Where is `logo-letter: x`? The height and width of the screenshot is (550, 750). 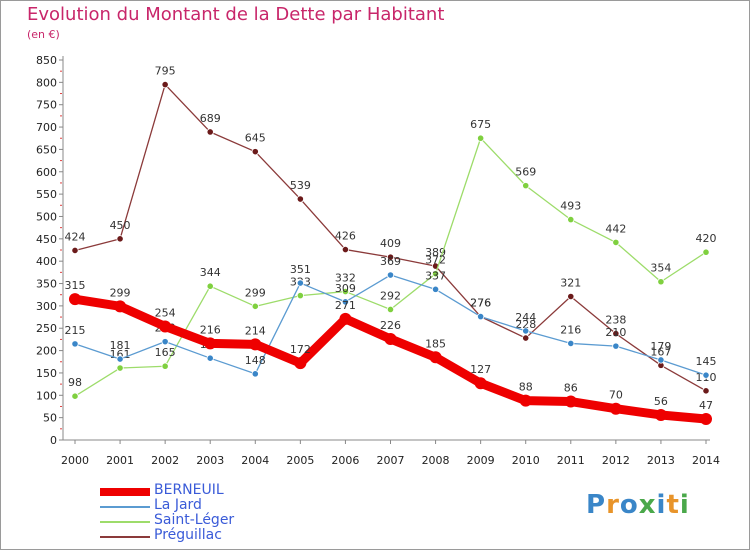 logo-letter: x is located at coordinates (647, 505).